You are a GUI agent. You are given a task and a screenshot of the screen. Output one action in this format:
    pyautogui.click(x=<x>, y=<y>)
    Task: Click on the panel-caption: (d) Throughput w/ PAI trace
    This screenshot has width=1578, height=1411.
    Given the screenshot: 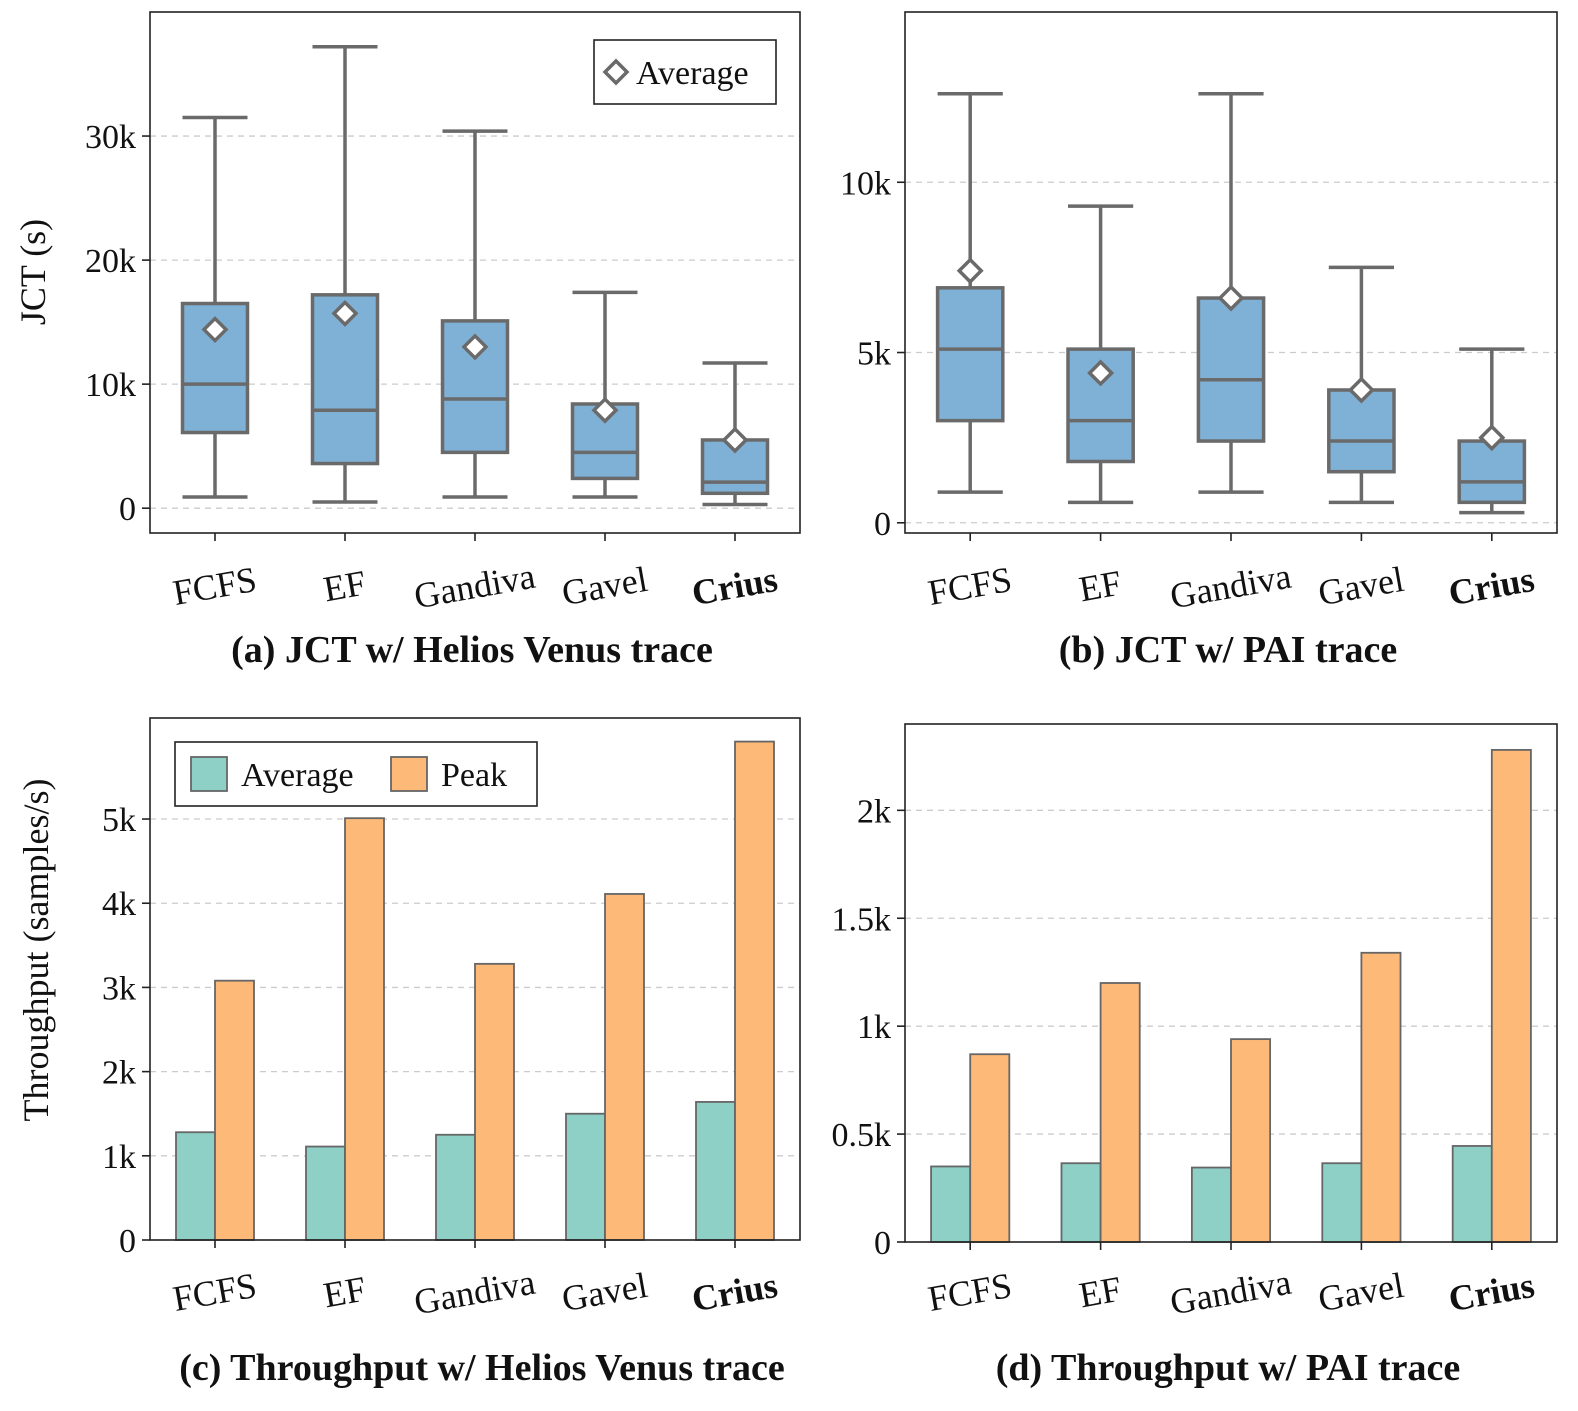 What is the action you would take?
    pyautogui.click(x=1228, y=1368)
    